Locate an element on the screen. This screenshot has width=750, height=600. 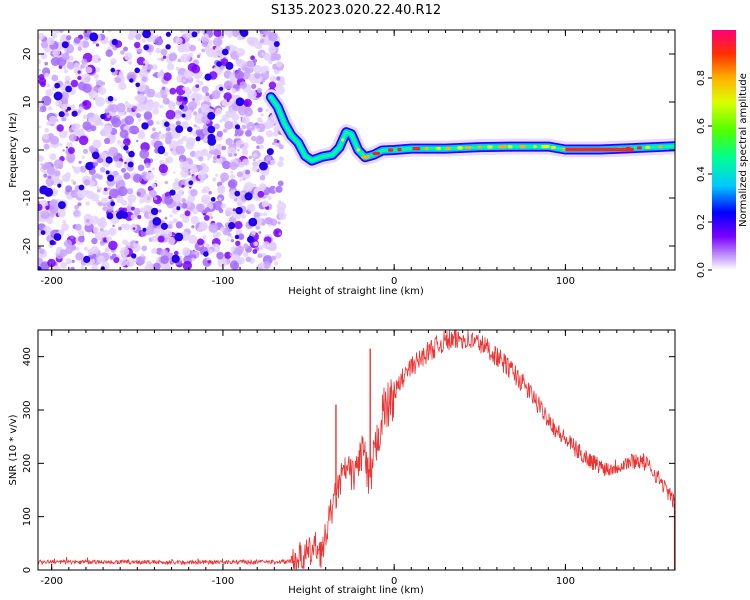
spectrogram-ytick-label: -10 is located at coordinates (27, 198).